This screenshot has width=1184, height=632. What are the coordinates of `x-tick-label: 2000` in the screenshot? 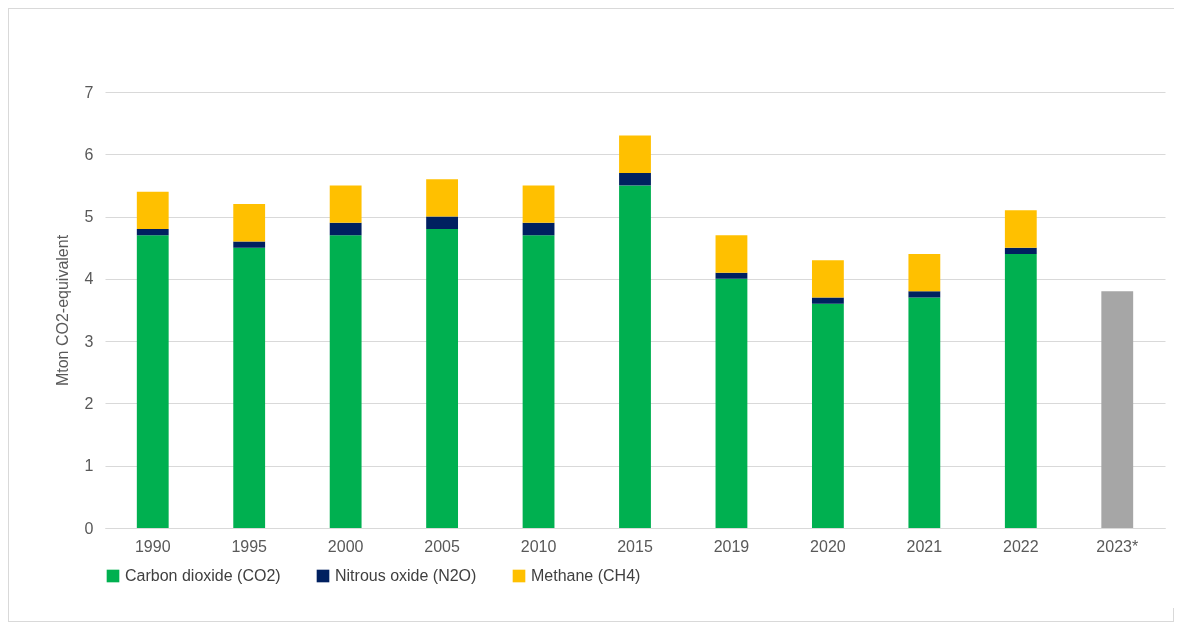 It's located at (345, 546).